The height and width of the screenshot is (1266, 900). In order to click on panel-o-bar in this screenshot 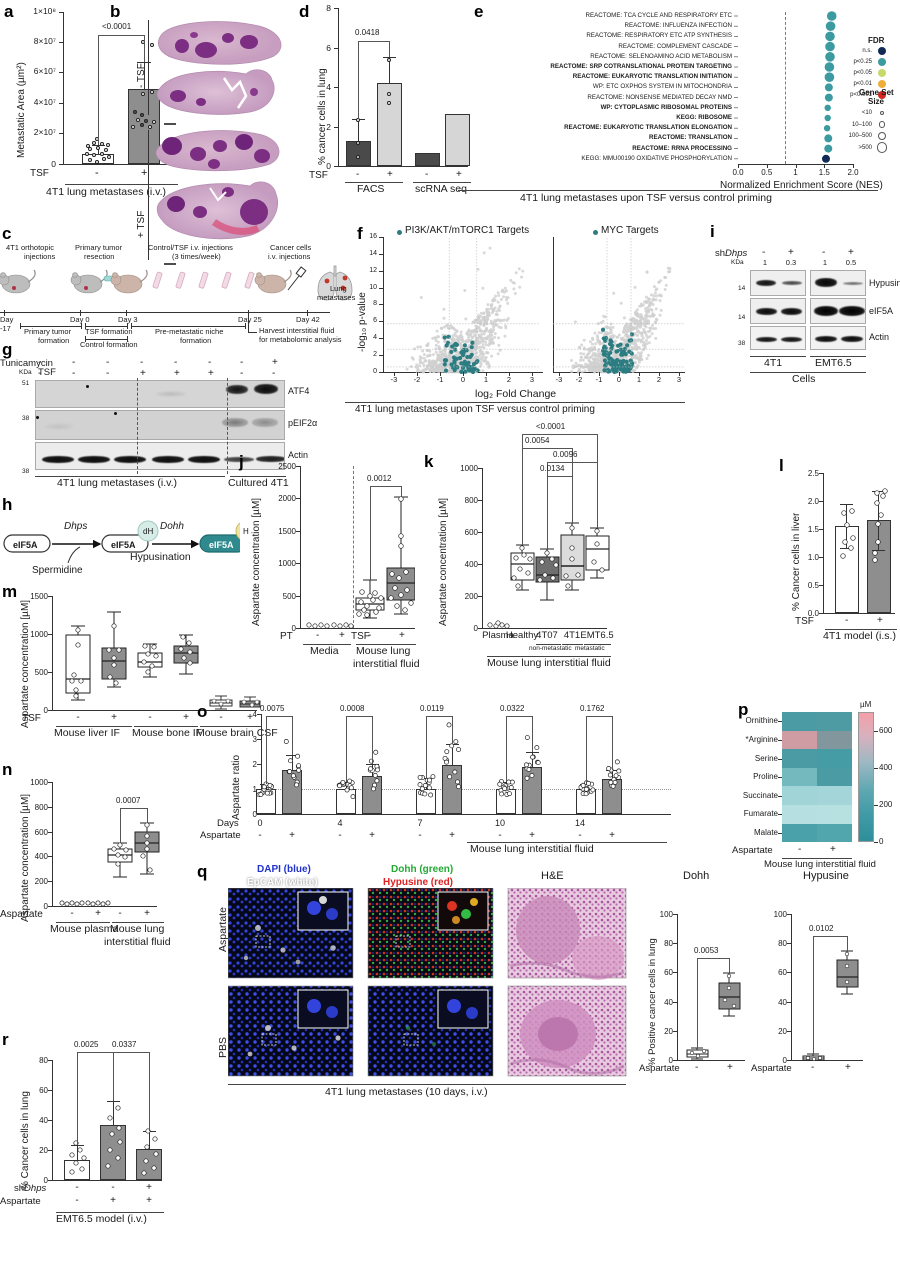, I will do `click(372, 795)`.